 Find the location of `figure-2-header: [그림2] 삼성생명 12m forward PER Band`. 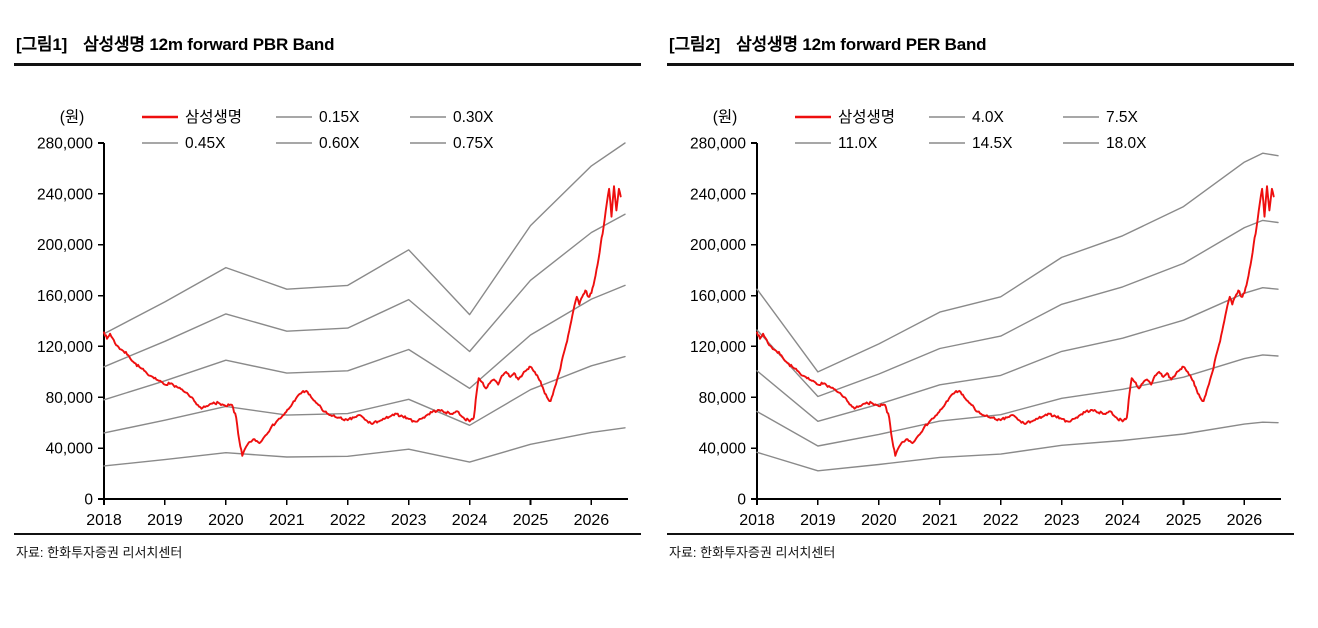

figure-2-header: [그림2] 삼성생명 12m forward PER Band is located at coordinates (980, 47).